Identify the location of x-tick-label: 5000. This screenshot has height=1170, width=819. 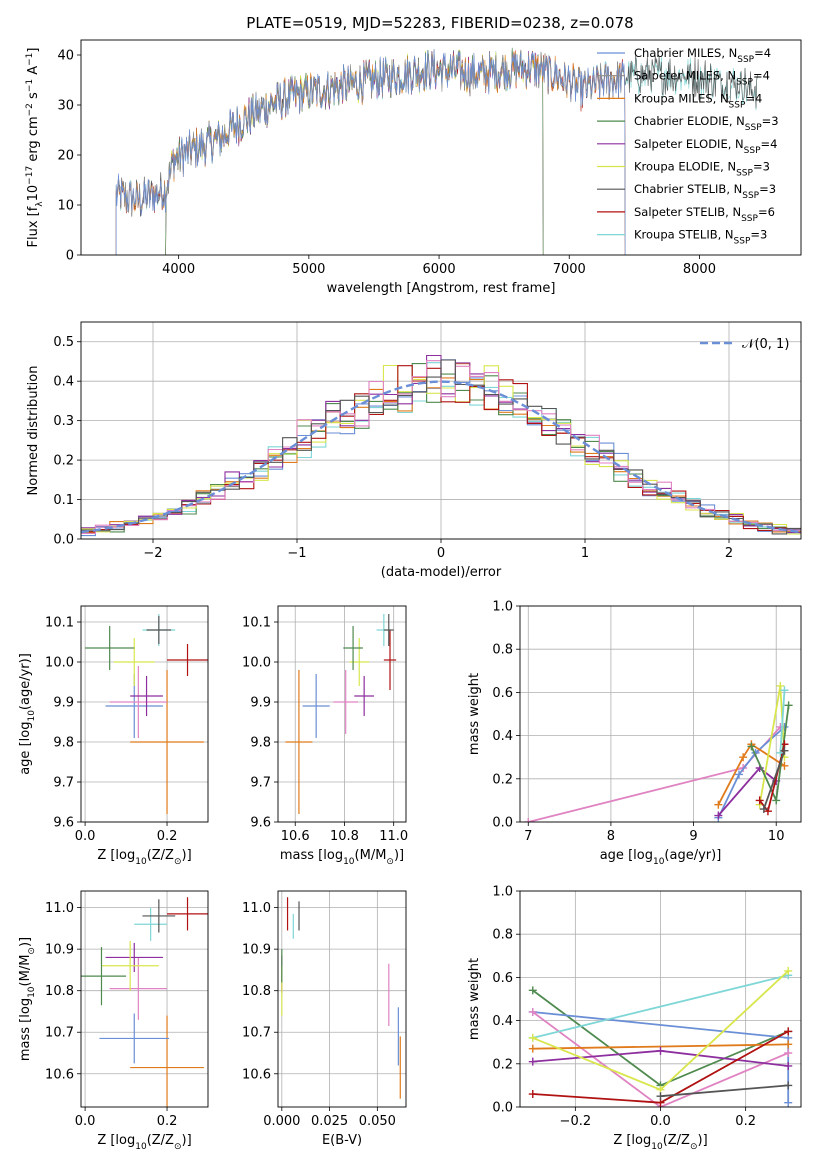
(308, 269).